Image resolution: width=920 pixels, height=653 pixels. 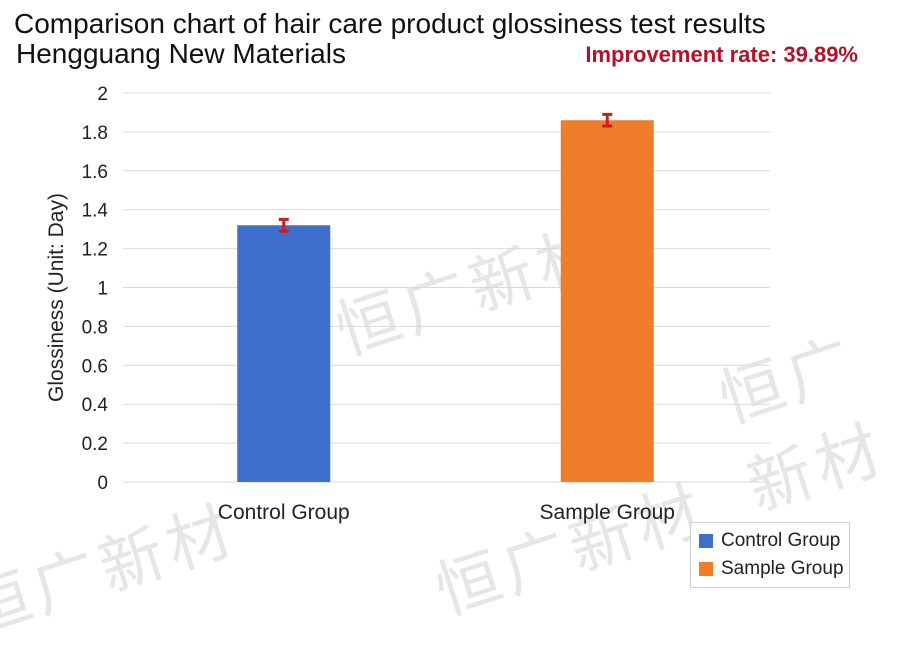 What do you see at coordinates (95, 366) in the screenshot?
I see `y-tick-label: 0.6` at bounding box center [95, 366].